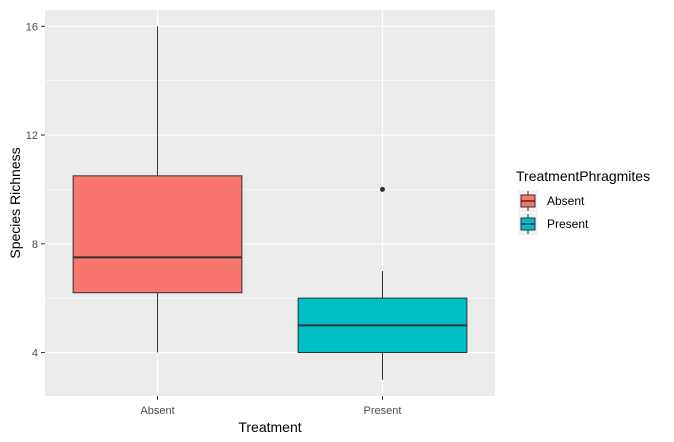 The width and height of the screenshot is (674, 442). What do you see at coordinates (32, 27) in the screenshot?
I see `y-tick-label: 16` at bounding box center [32, 27].